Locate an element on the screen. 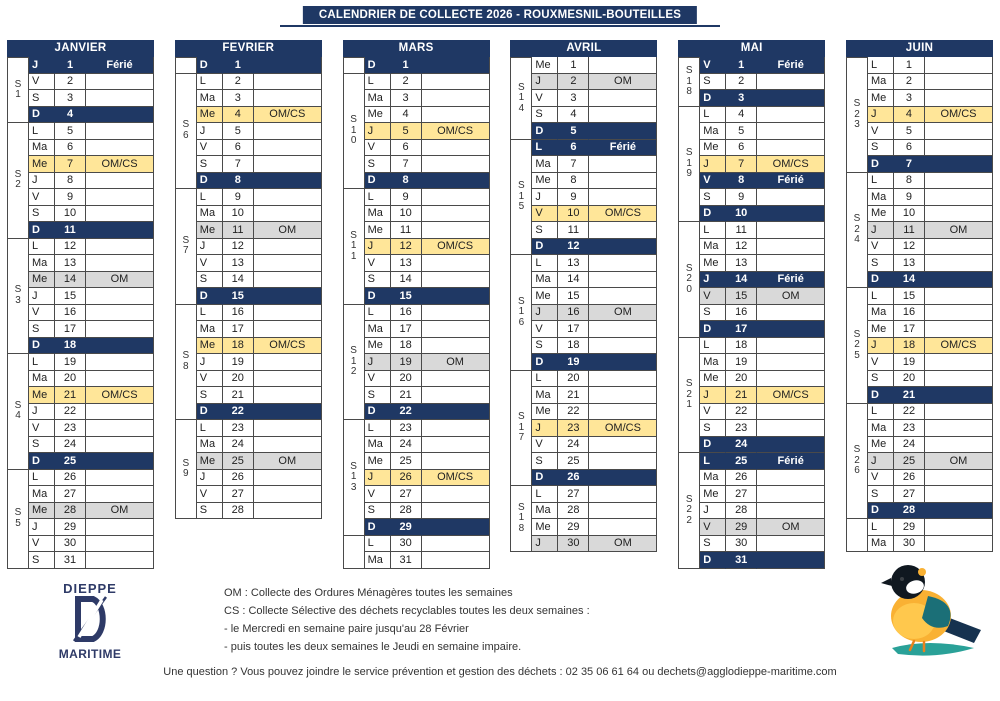 The height and width of the screenshot is (701, 1000). day-row: Ma 17 is located at coordinates (426, 329).